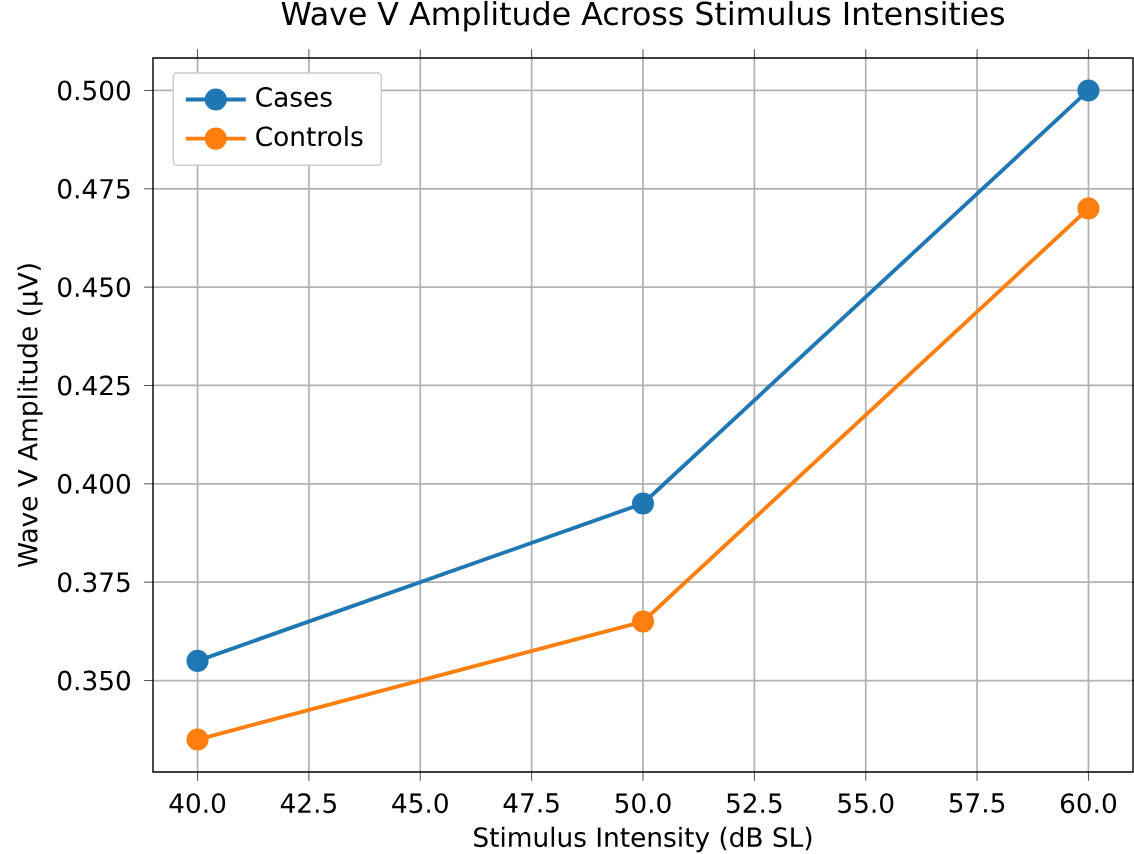  What do you see at coordinates (754, 803) in the screenshot?
I see `x-tick-label: 52.5` at bounding box center [754, 803].